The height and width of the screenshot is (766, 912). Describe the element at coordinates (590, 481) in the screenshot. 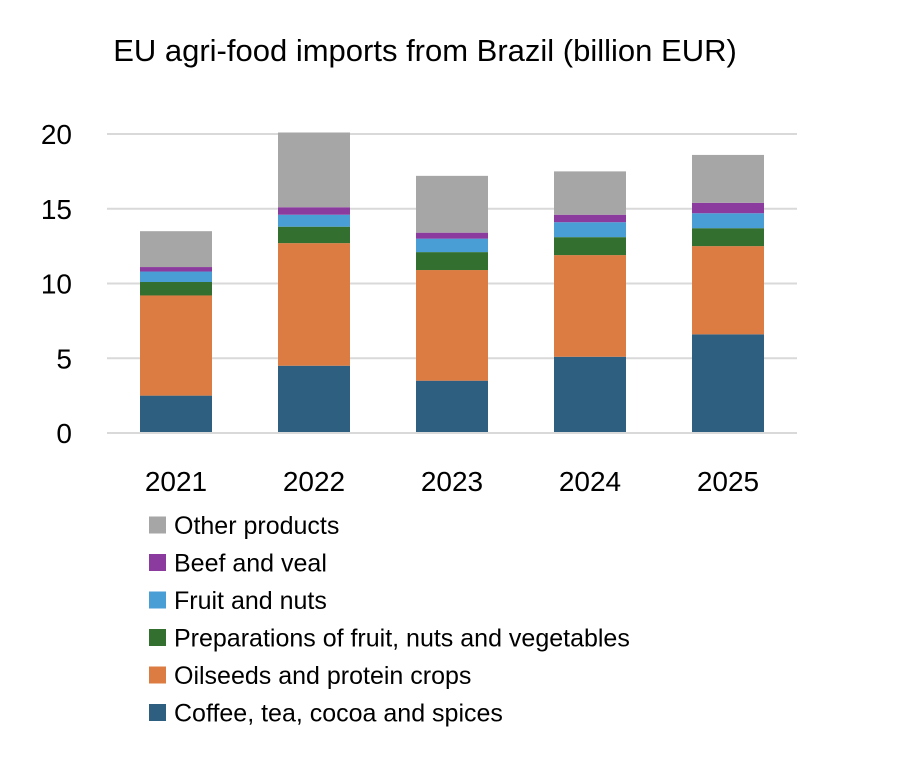

I see `x-tick-label: 2024` at that location.